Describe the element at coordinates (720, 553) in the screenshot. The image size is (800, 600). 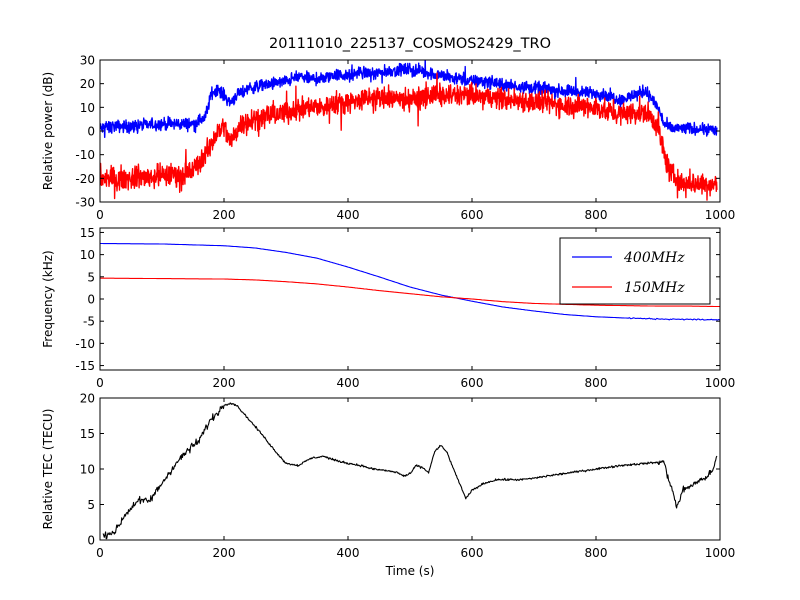
I see `x-tick-label-tec-1000: 1000` at that location.